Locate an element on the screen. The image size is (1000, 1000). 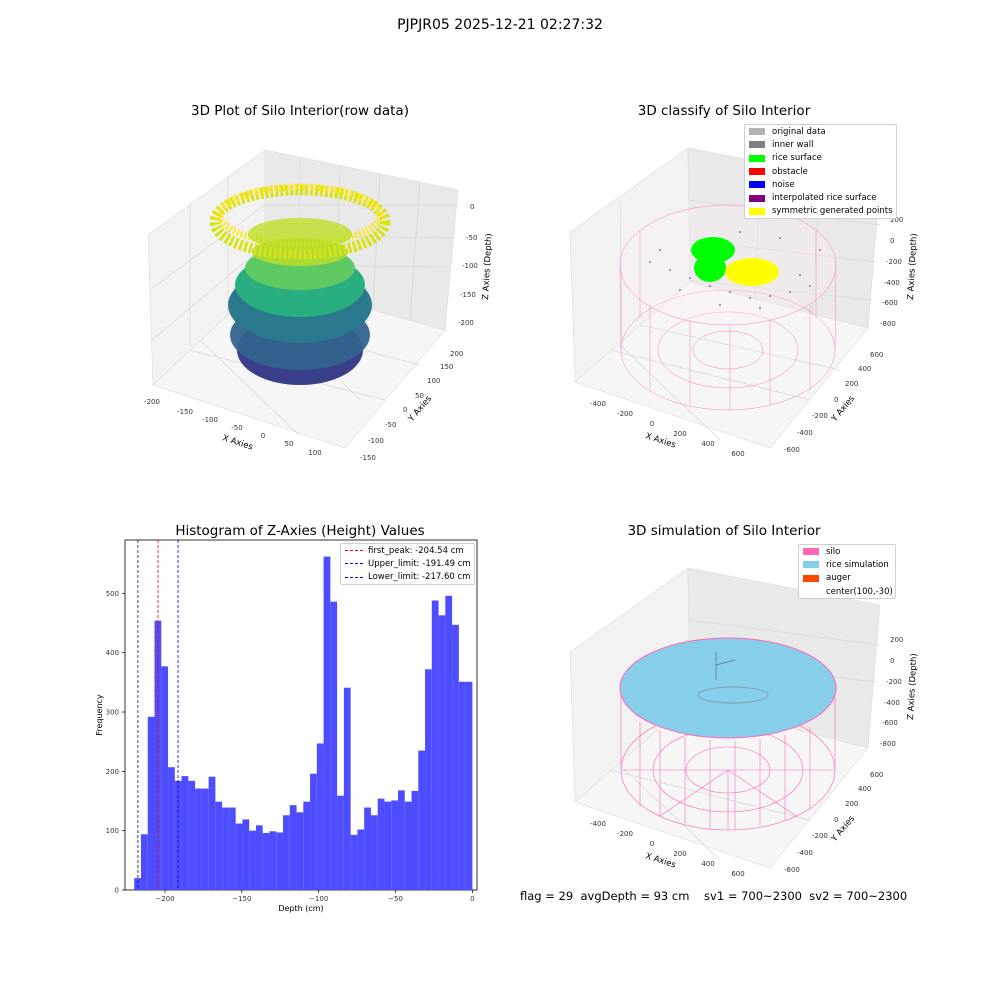
plot1-ytick: -100 is located at coordinates (376, 441).